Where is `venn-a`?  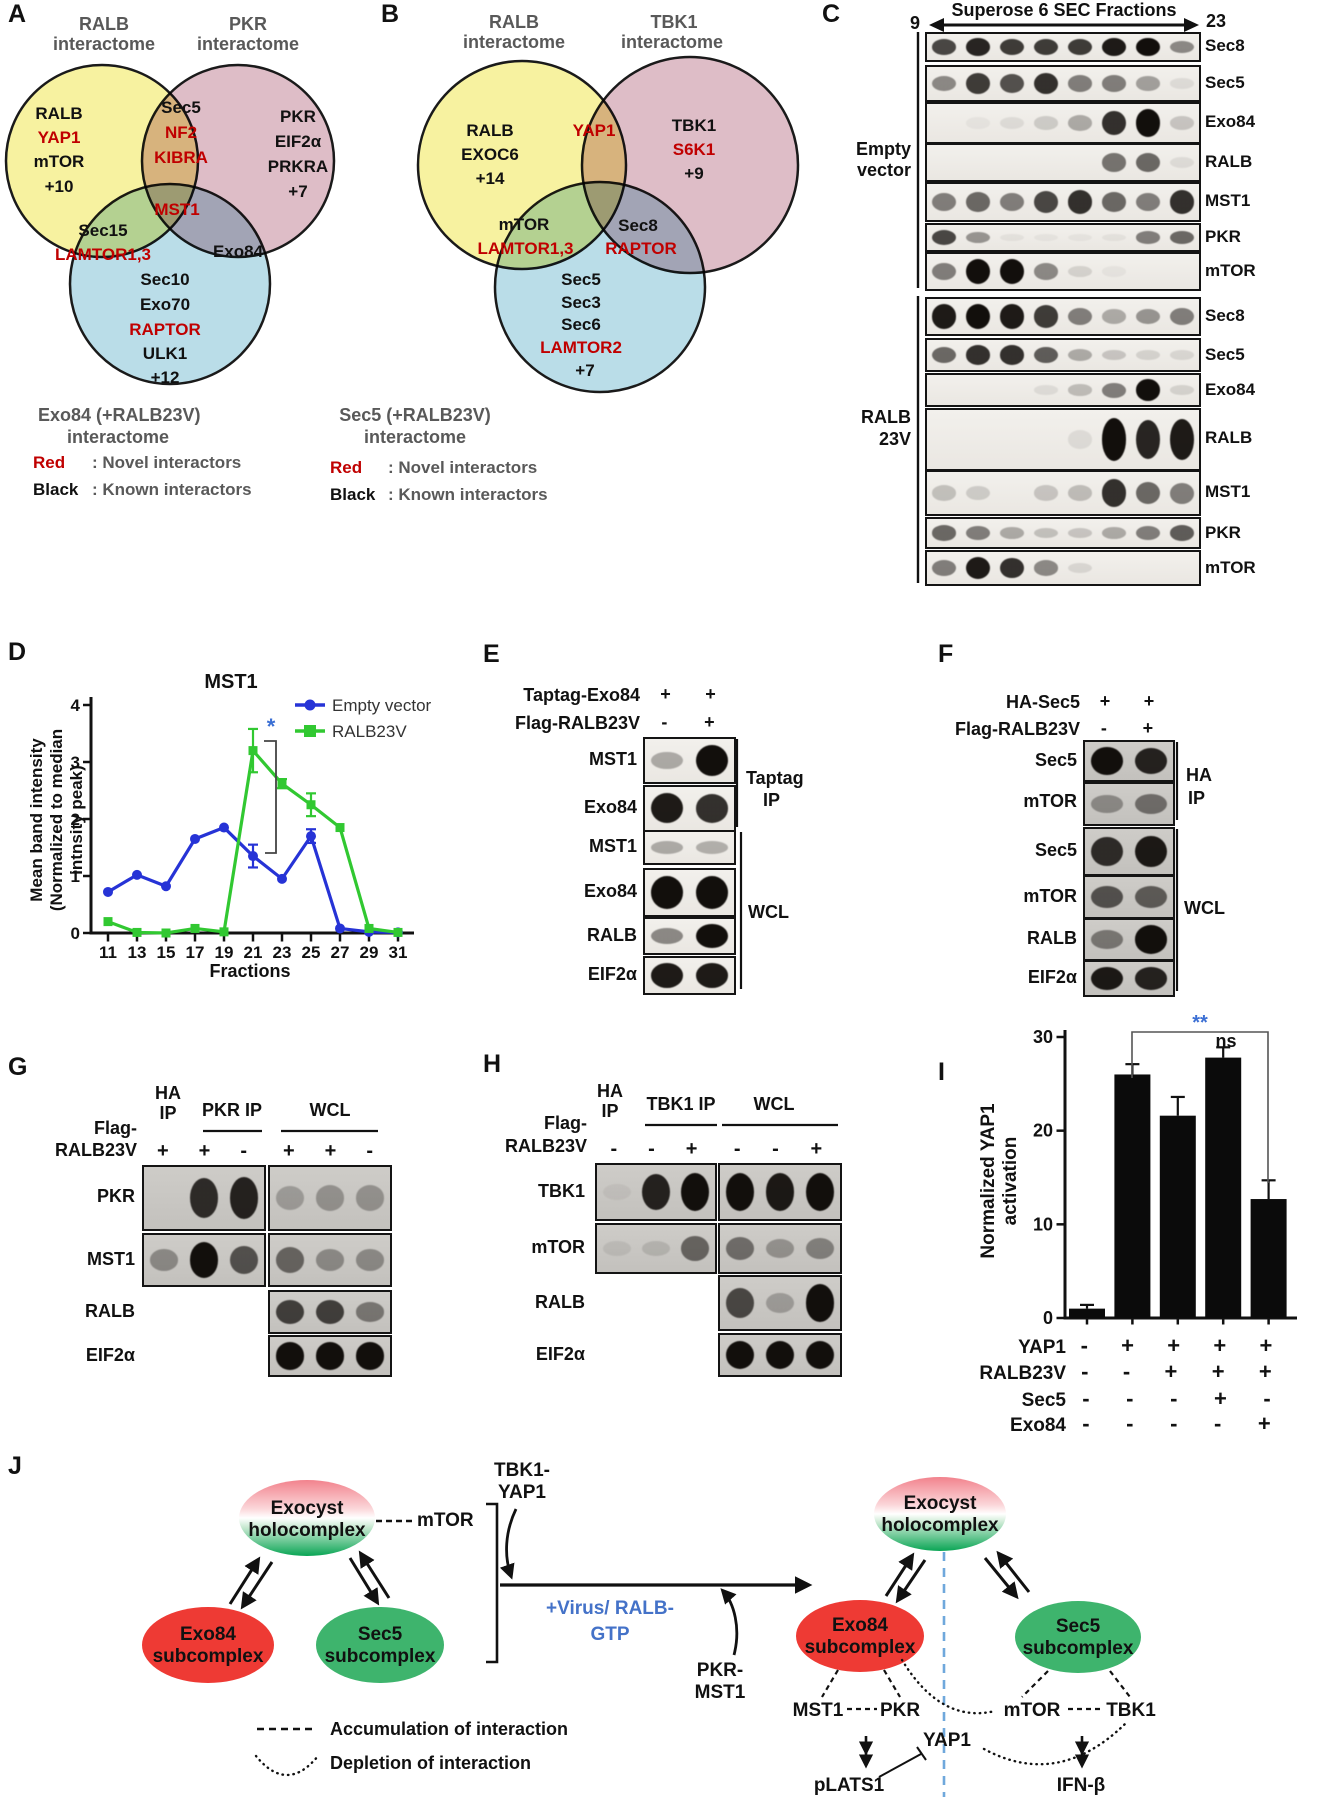 venn-a is located at coordinates (170, 224).